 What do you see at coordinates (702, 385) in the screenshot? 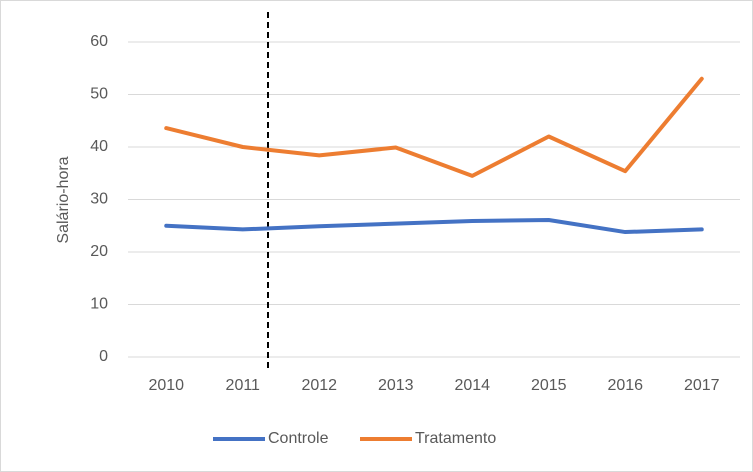
I see `x-tick-label: 2017` at bounding box center [702, 385].